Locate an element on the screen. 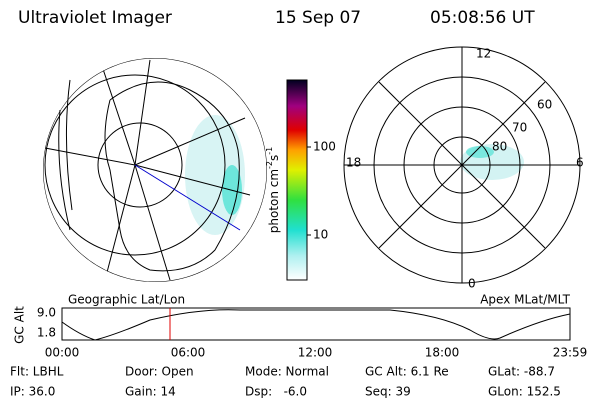 Image resolution: width=600 pixels, height=400 pixels. alt-ylabel: GC Alt is located at coordinates (20, 325).